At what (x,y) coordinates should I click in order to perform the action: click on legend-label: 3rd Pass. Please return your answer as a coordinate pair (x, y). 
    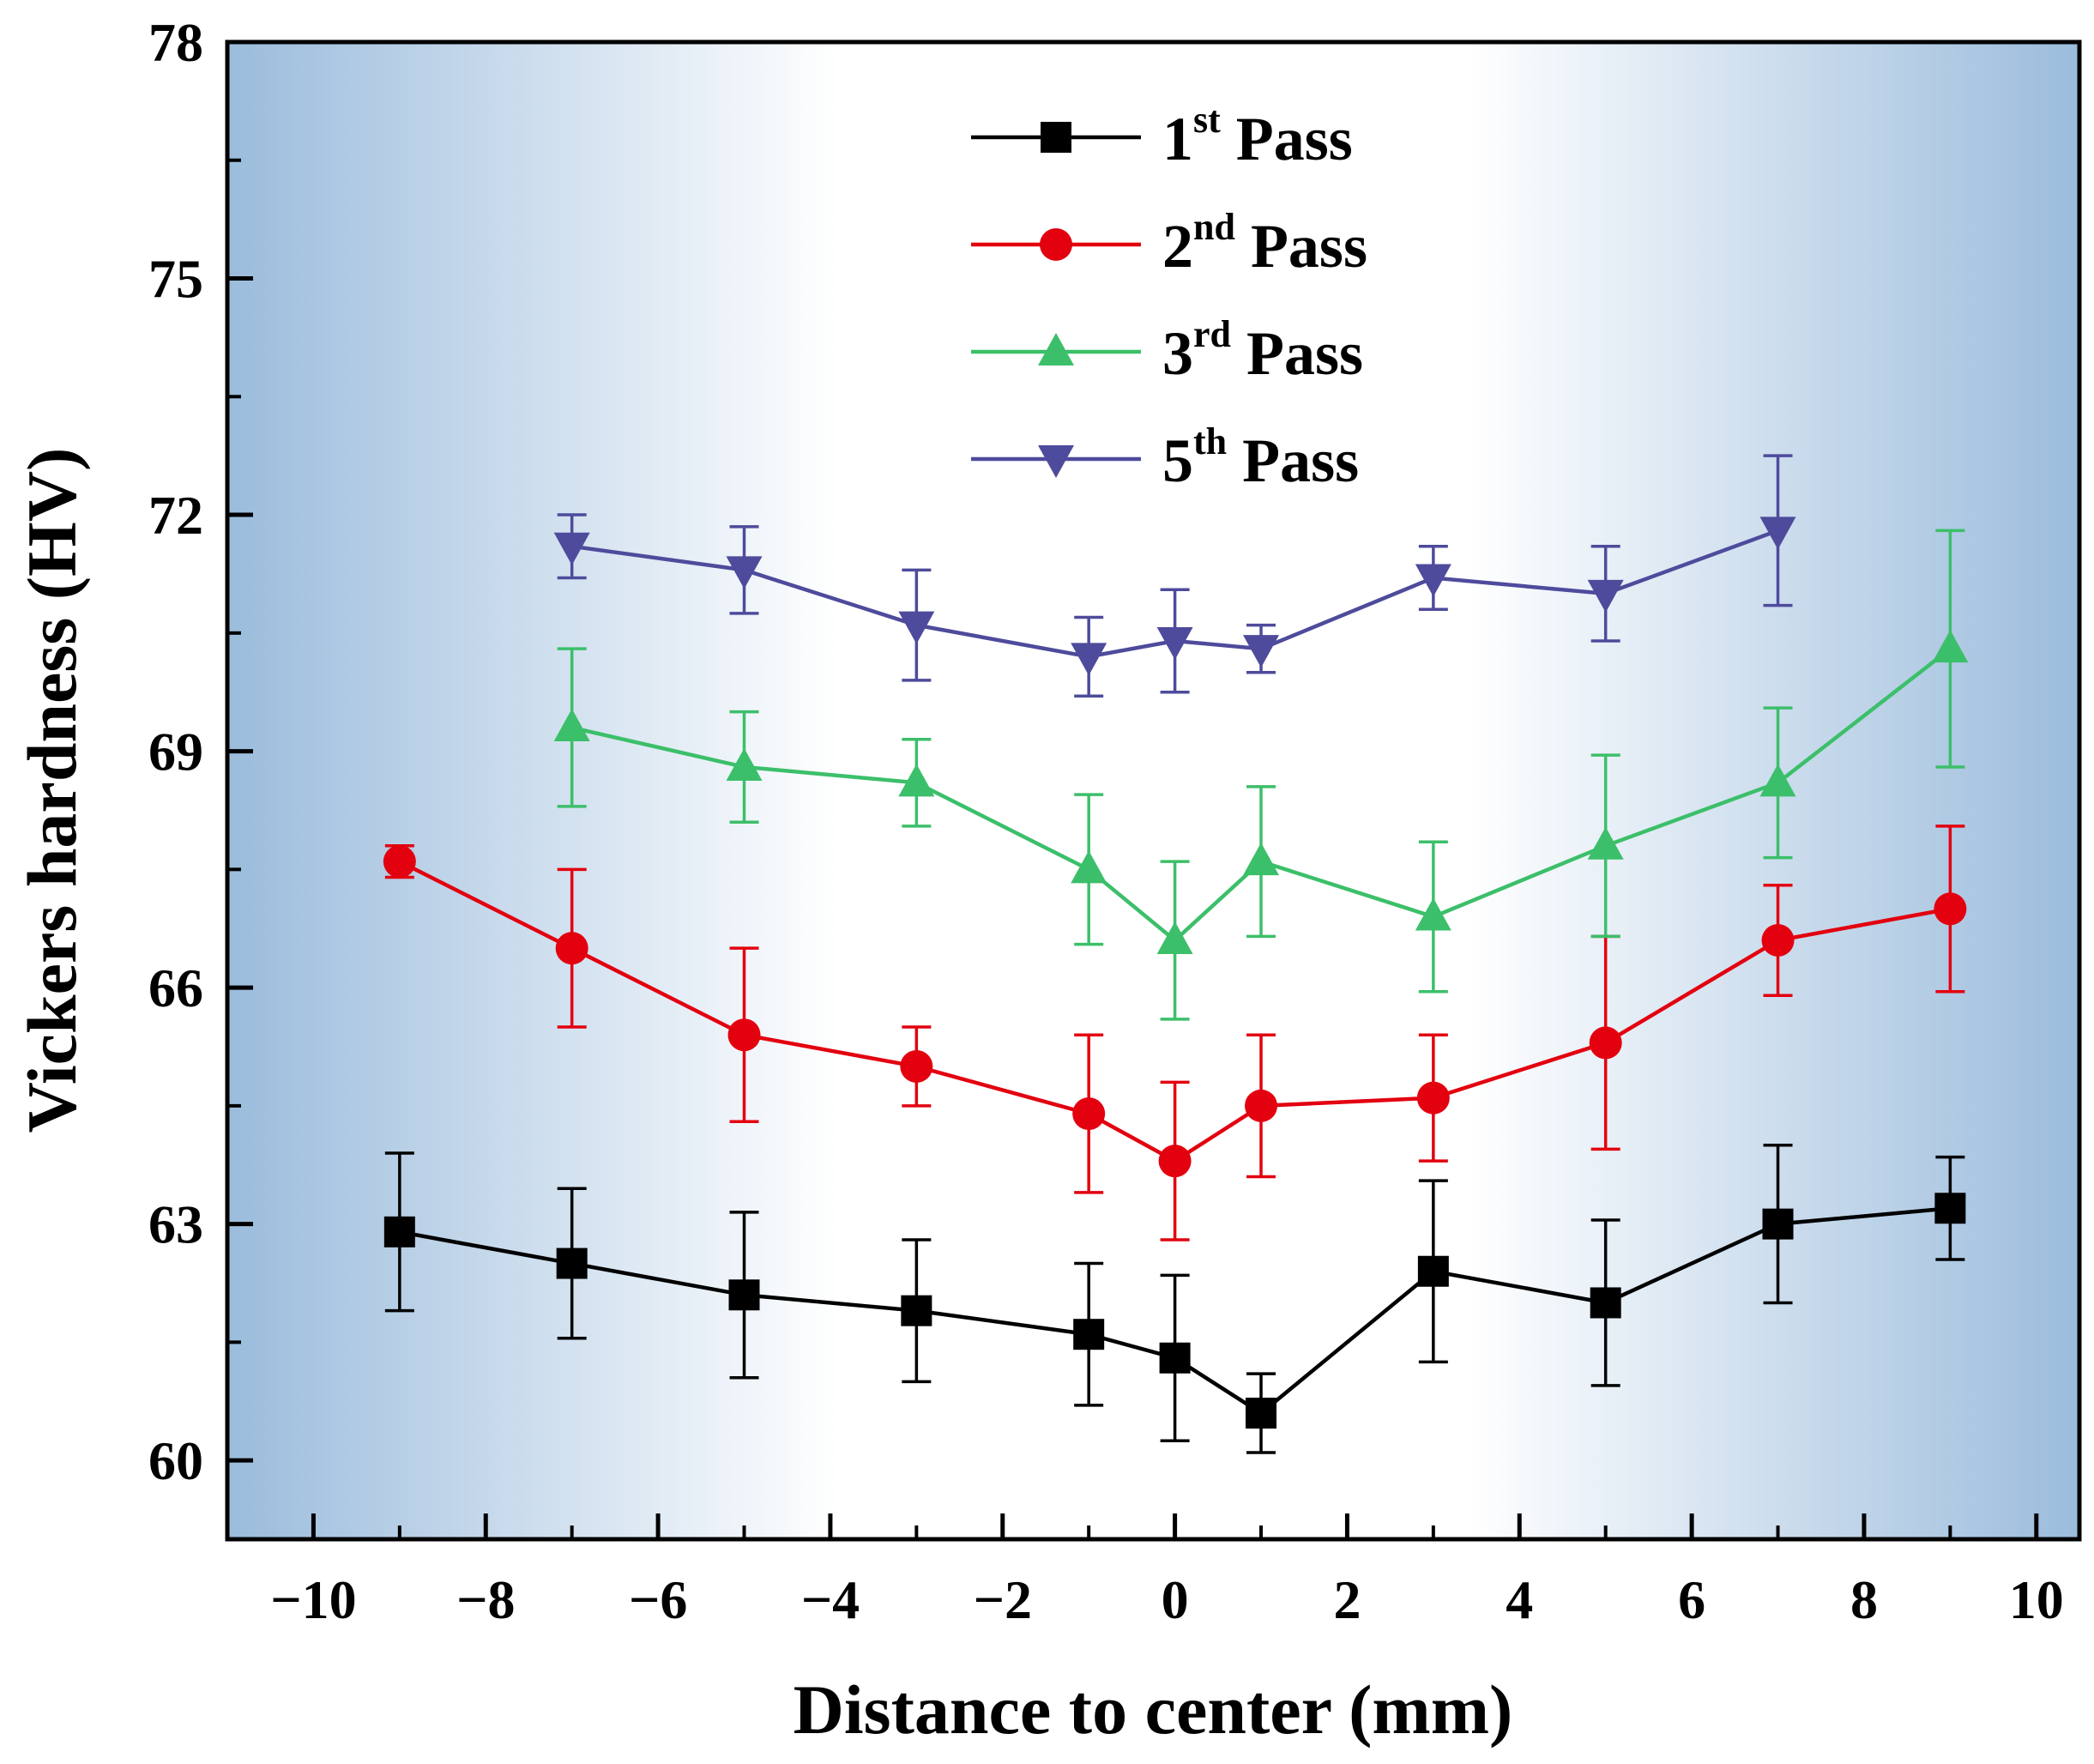
    Looking at the image, I should click on (1262, 350).